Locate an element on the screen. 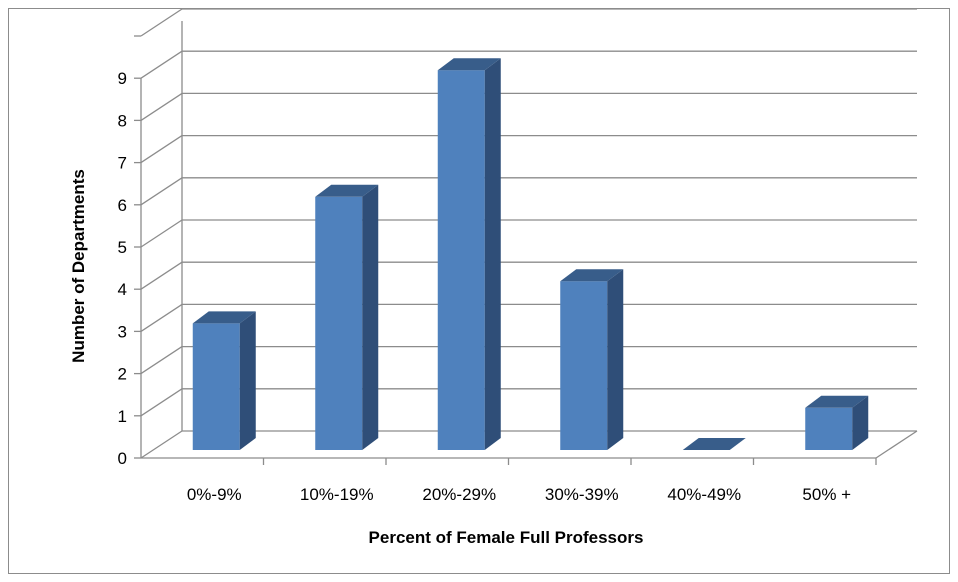 This screenshot has width=958, height=582. floor-right-edge is located at coordinates (896, 444).